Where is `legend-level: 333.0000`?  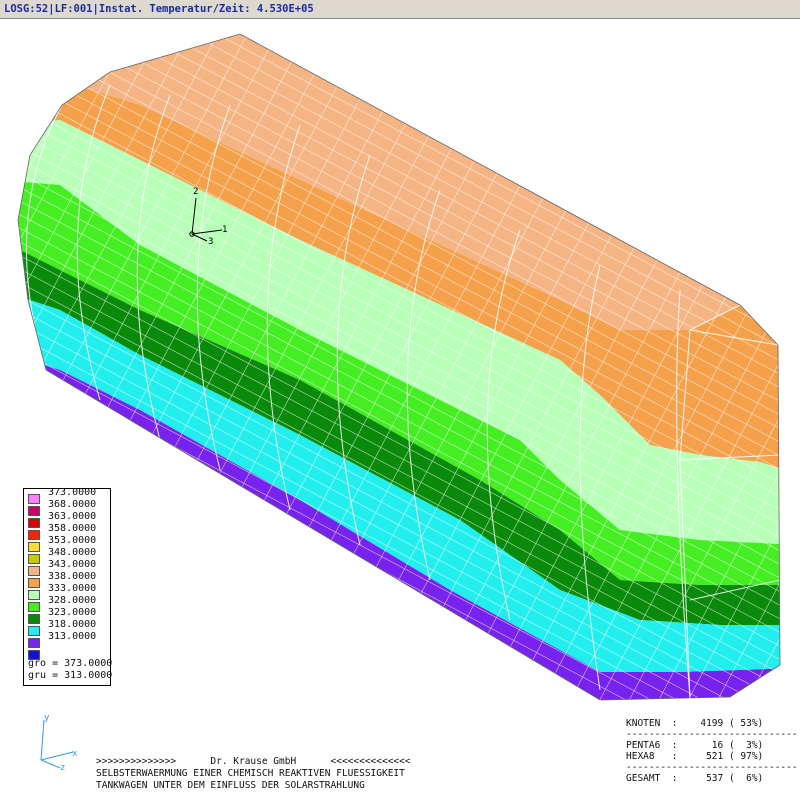 legend-level: 333.0000 is located at coordinates (70, 592).